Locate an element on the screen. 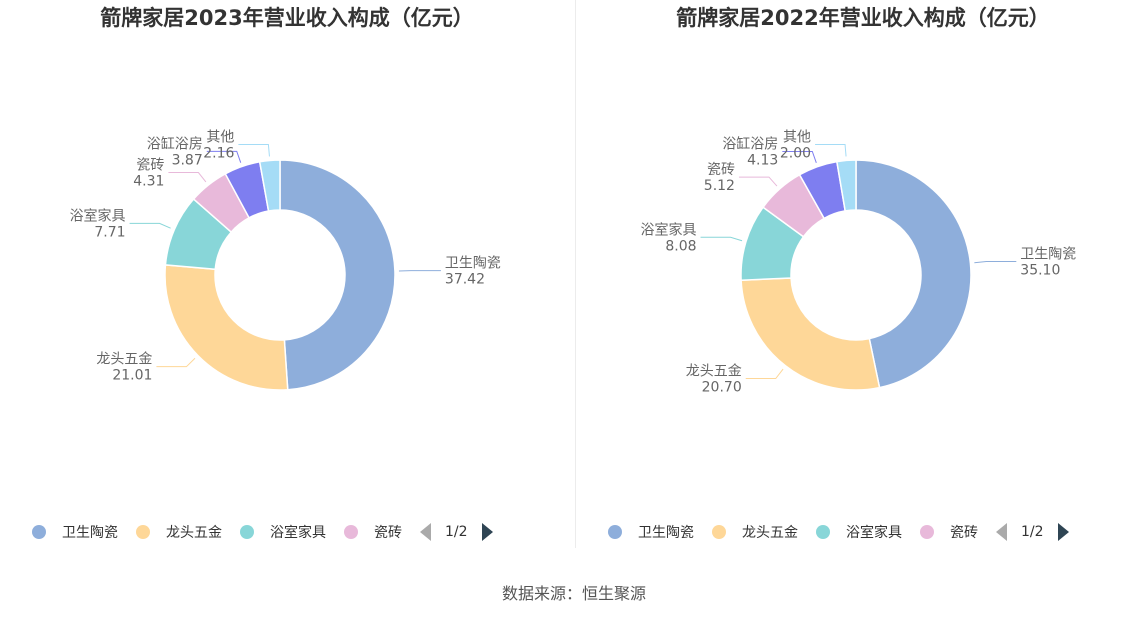  slice-value-label: 4.13 is located at coordinates (762, 160).